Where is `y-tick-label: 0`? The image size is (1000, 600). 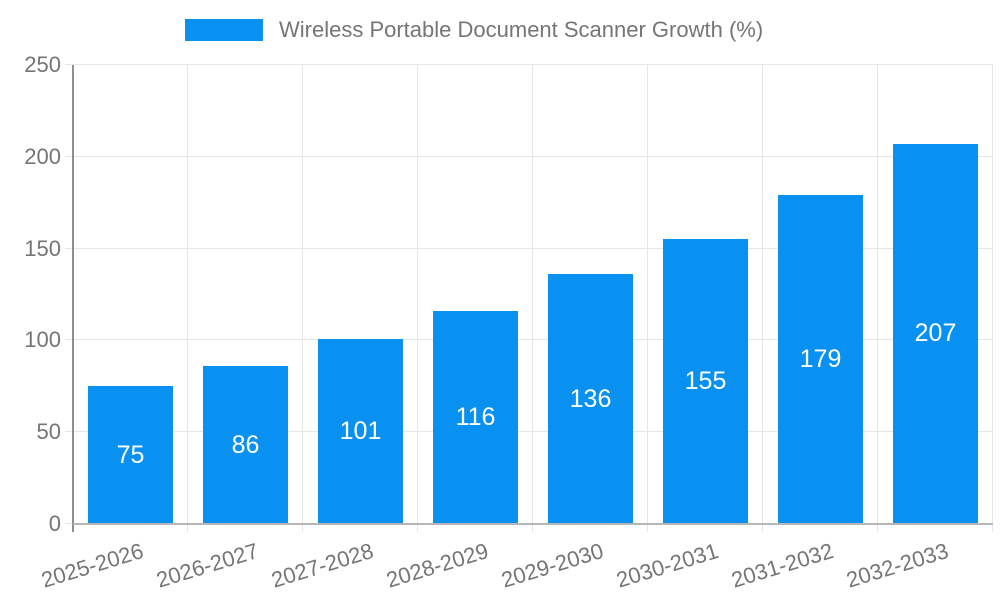 y-tick-label: 0 is located at coordinates (30, 524).